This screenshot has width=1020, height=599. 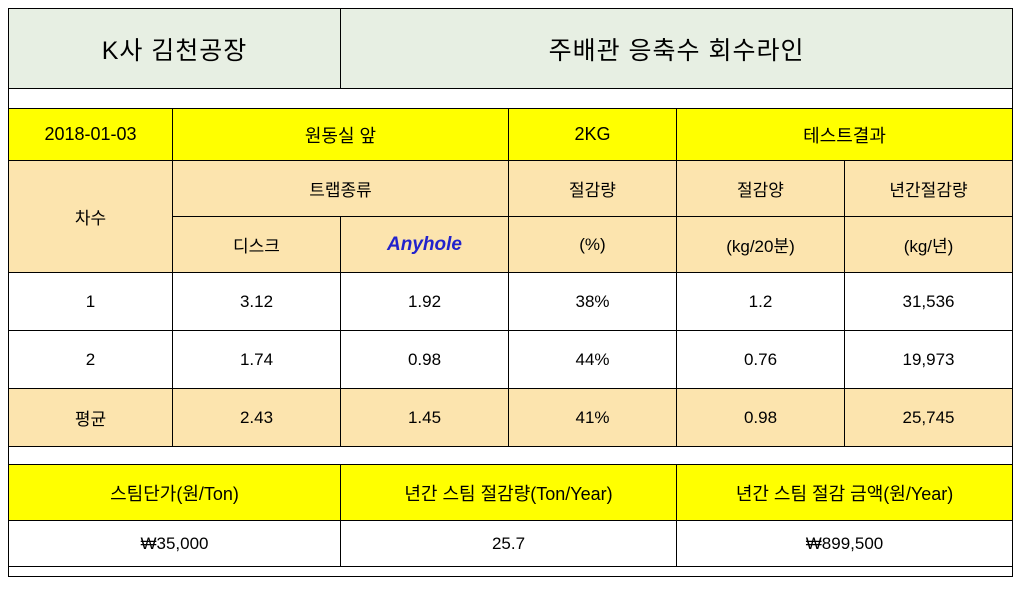 What do you see at coordinates (508, 543) in the screenshot?
I see `annual-steam-savings-value: 25.7` at bounding box center [508, 543].